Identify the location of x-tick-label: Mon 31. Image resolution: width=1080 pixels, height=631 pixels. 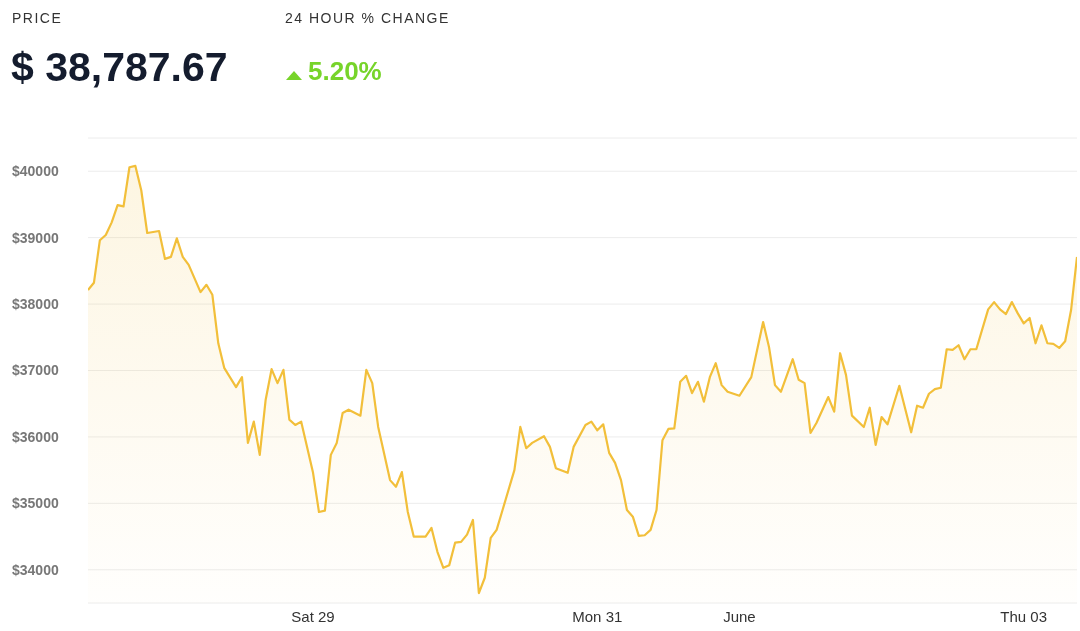
(597, 616).